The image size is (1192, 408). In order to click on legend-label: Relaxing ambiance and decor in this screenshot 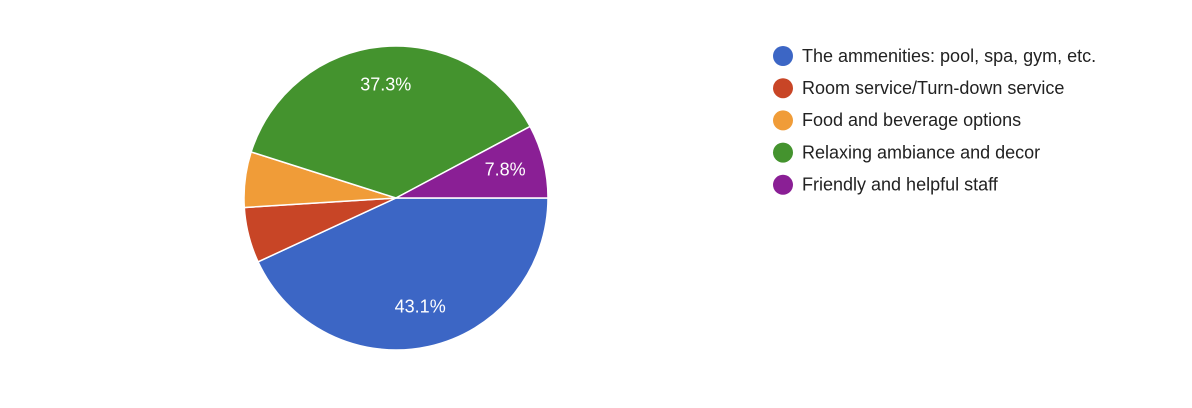, I will do `click(921, 152)`.